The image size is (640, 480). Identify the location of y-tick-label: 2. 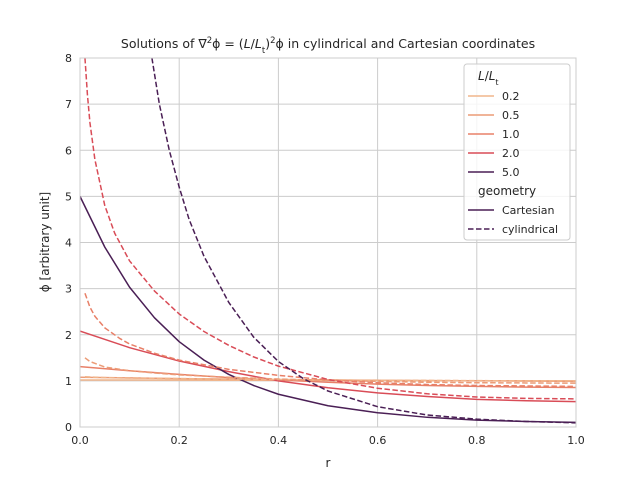
(68, 335).